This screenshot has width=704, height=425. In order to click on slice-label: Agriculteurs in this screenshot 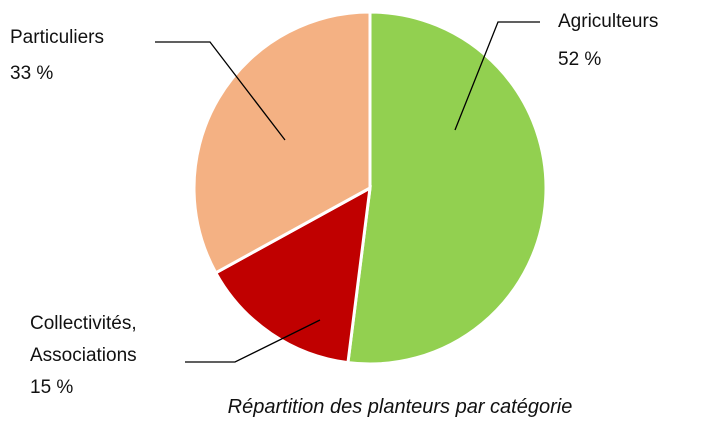, I will do `click(608, 21)`.